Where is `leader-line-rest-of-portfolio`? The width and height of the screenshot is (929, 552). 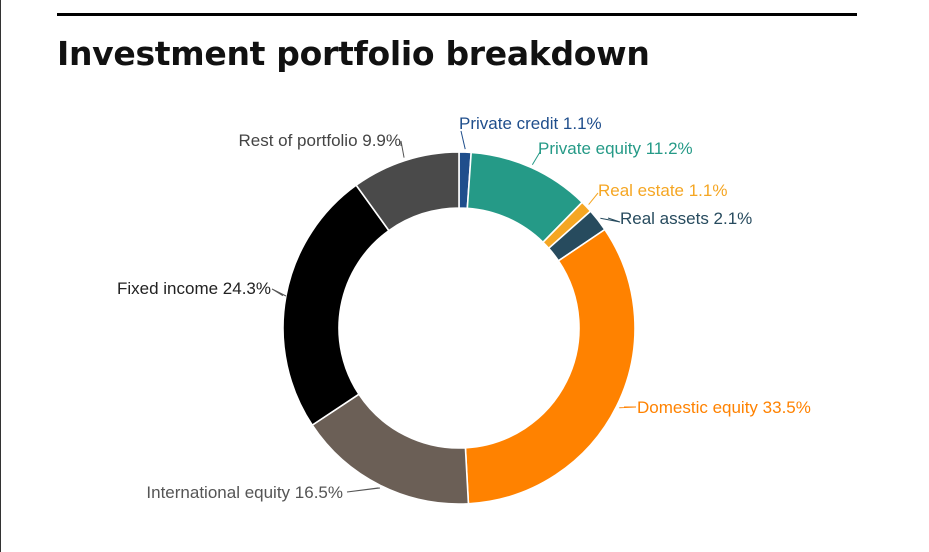
leader-line-rest-of-portfolio is located at coordinates (402, 149).